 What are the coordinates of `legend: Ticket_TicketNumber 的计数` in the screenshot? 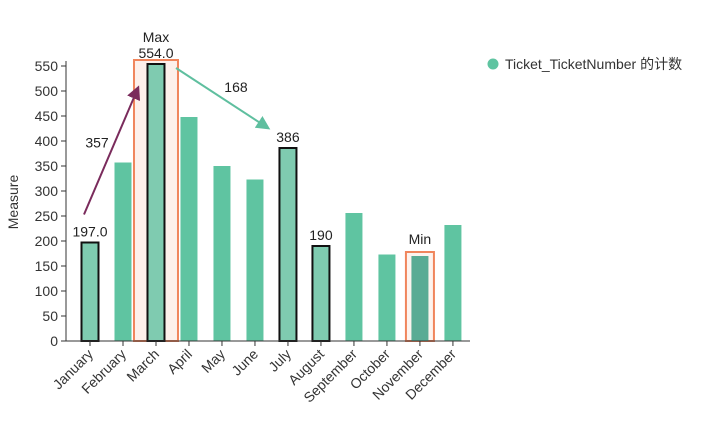 It's located at (584, 64).